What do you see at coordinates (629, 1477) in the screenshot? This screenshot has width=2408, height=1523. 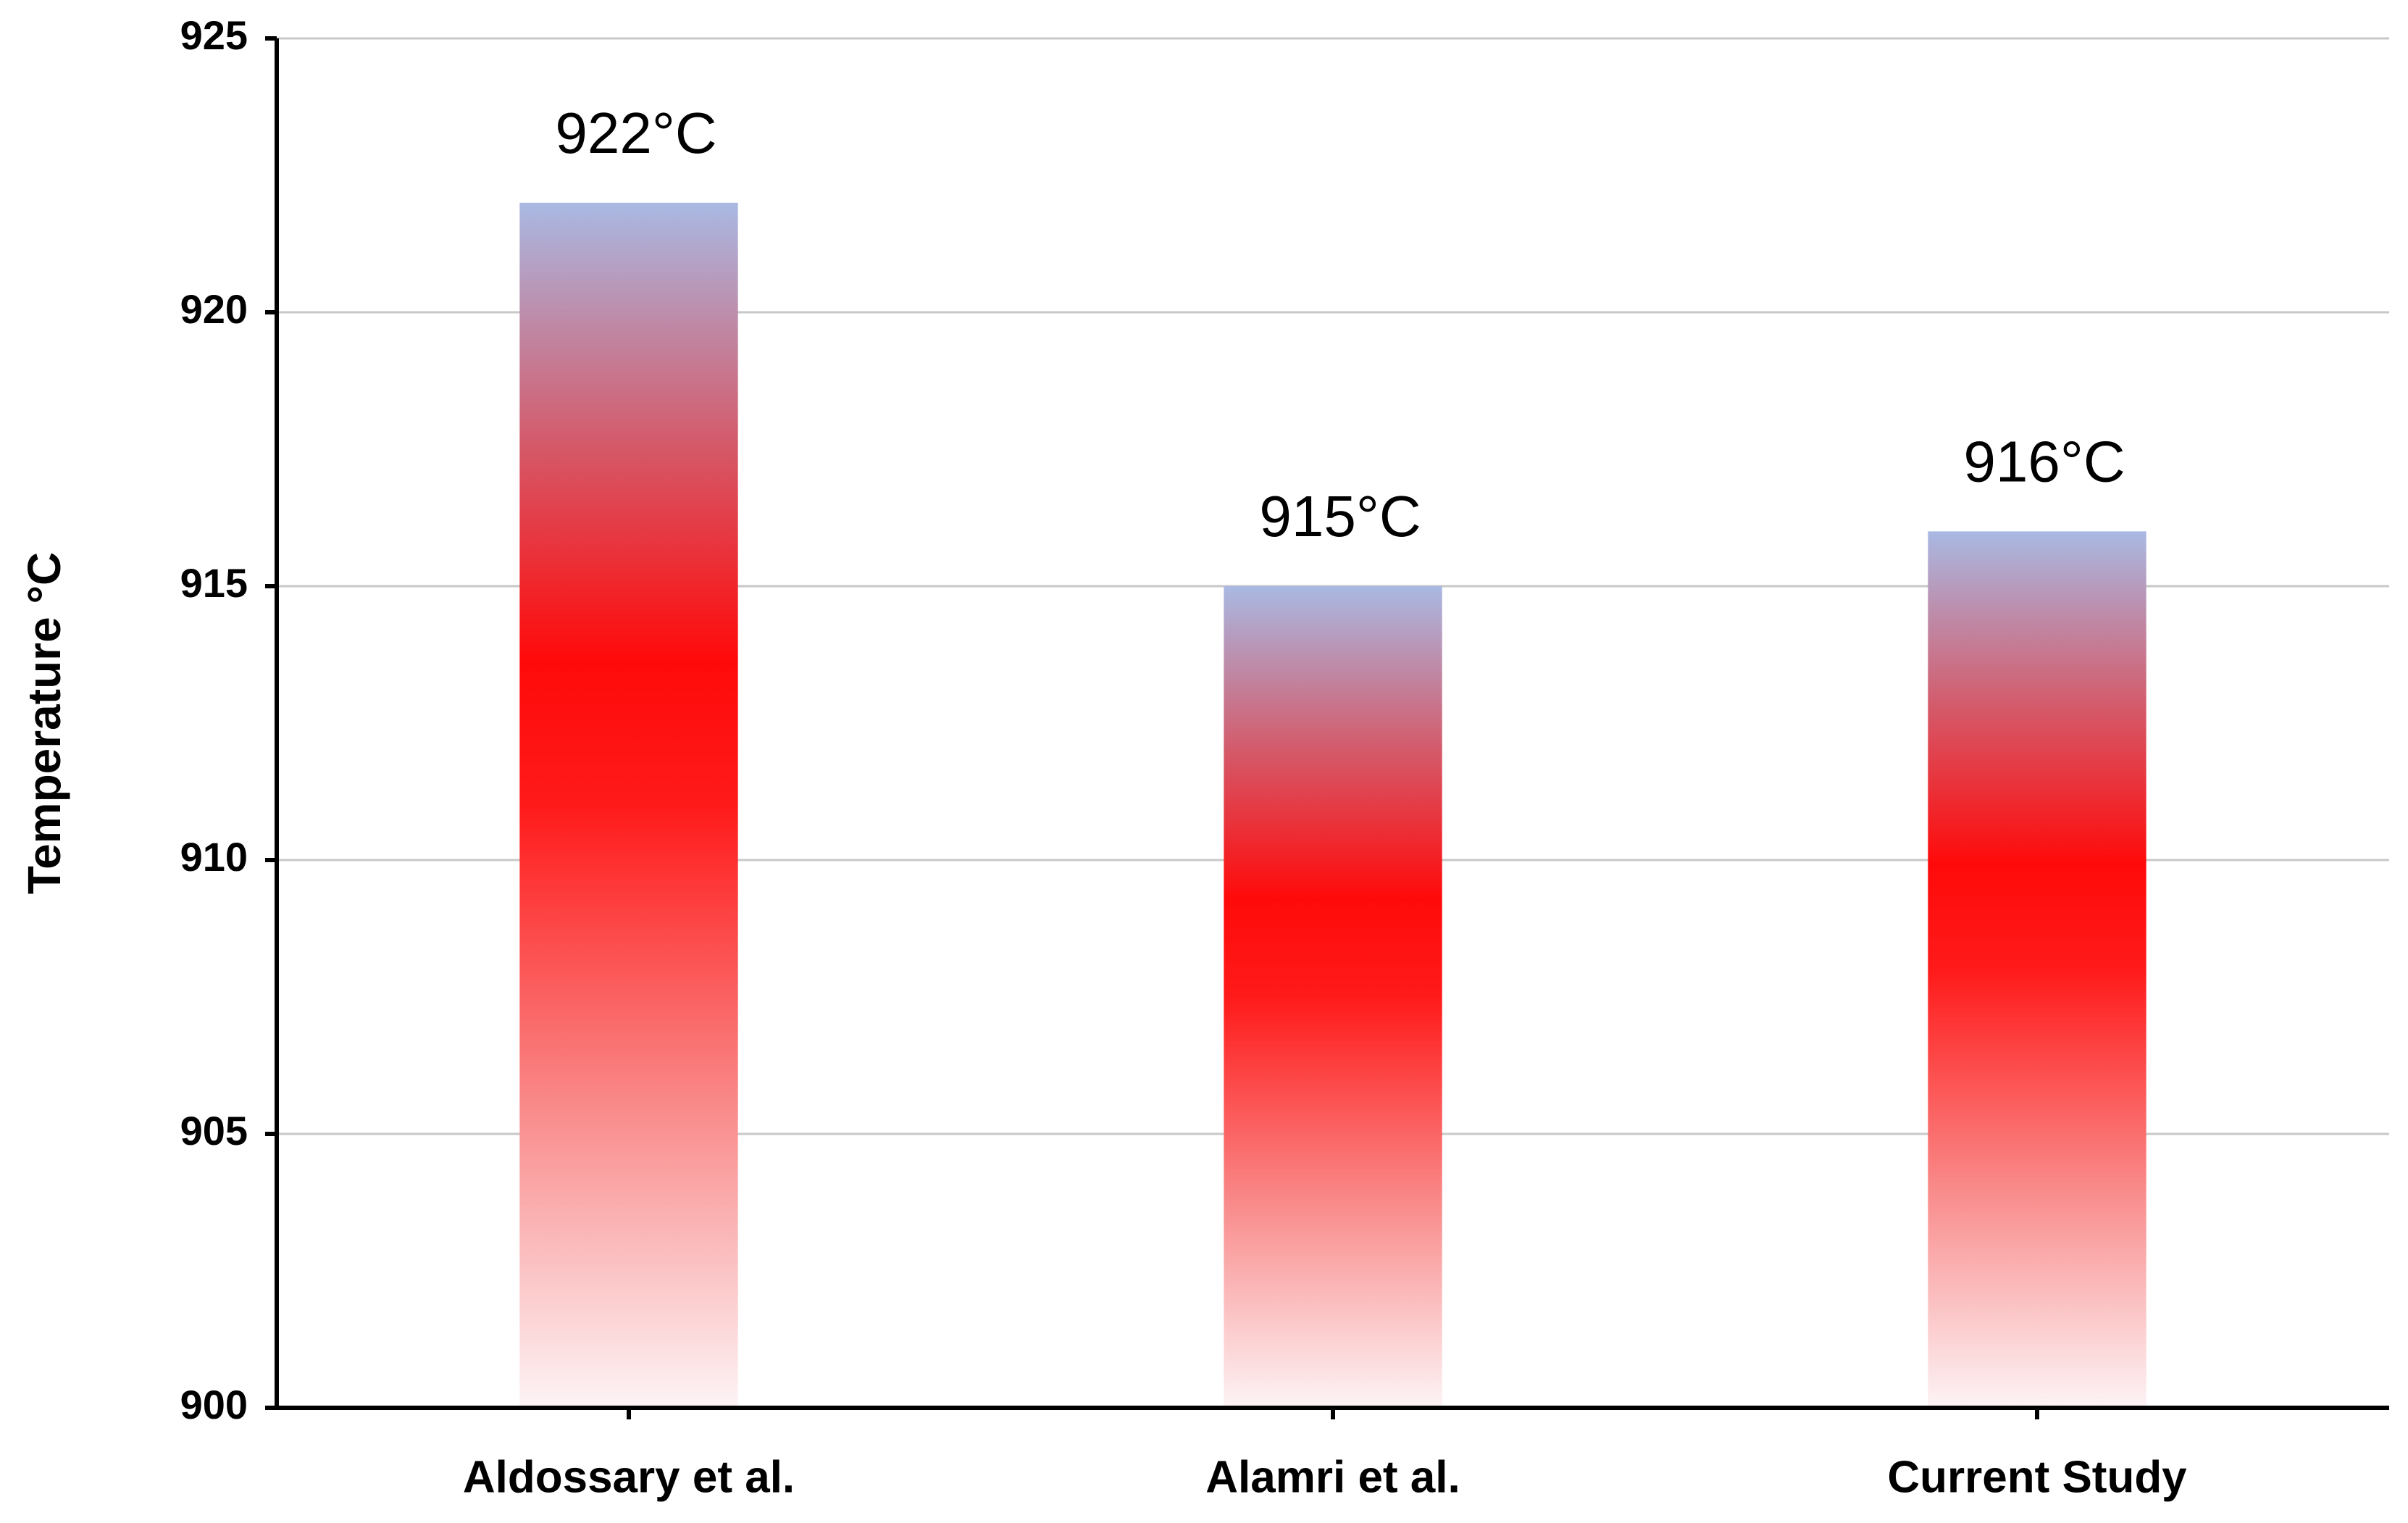 I see `x-tick-label: Aldossary et al.` at bounding box center [629, 1477].